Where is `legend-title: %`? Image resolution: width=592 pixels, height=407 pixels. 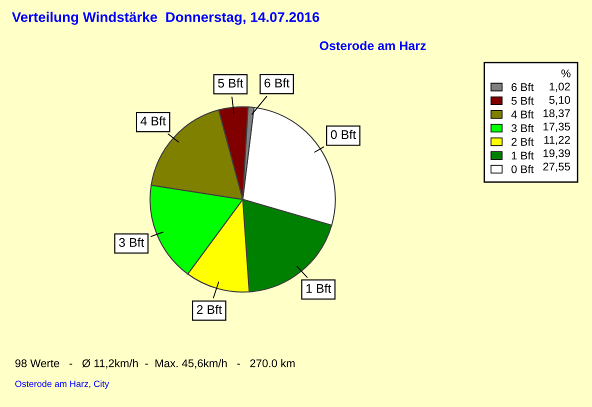
legend-title: % is located at coordinates (565, 74).